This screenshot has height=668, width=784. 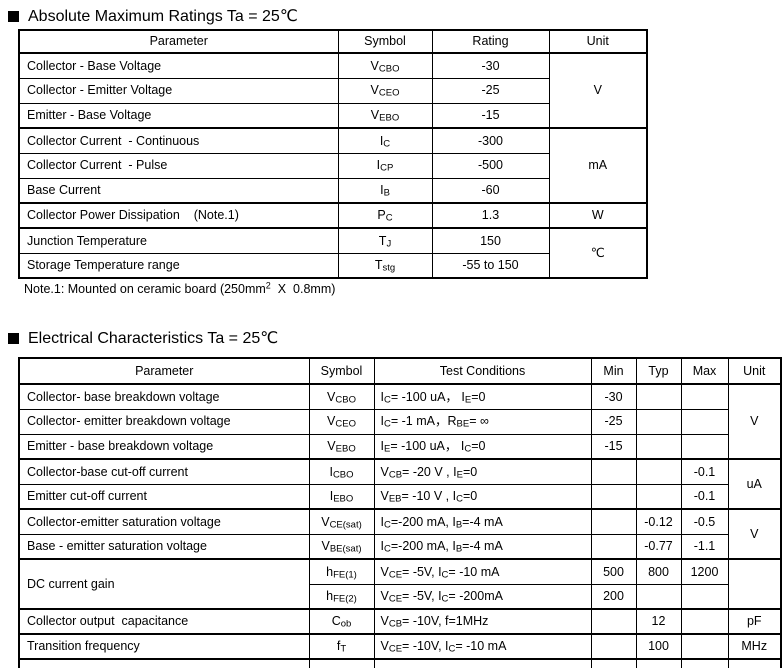 What do you see at coordinates (754, 646) in the screenshot?
I see `unit-cell: MHz` at bounding box center [754, 646].